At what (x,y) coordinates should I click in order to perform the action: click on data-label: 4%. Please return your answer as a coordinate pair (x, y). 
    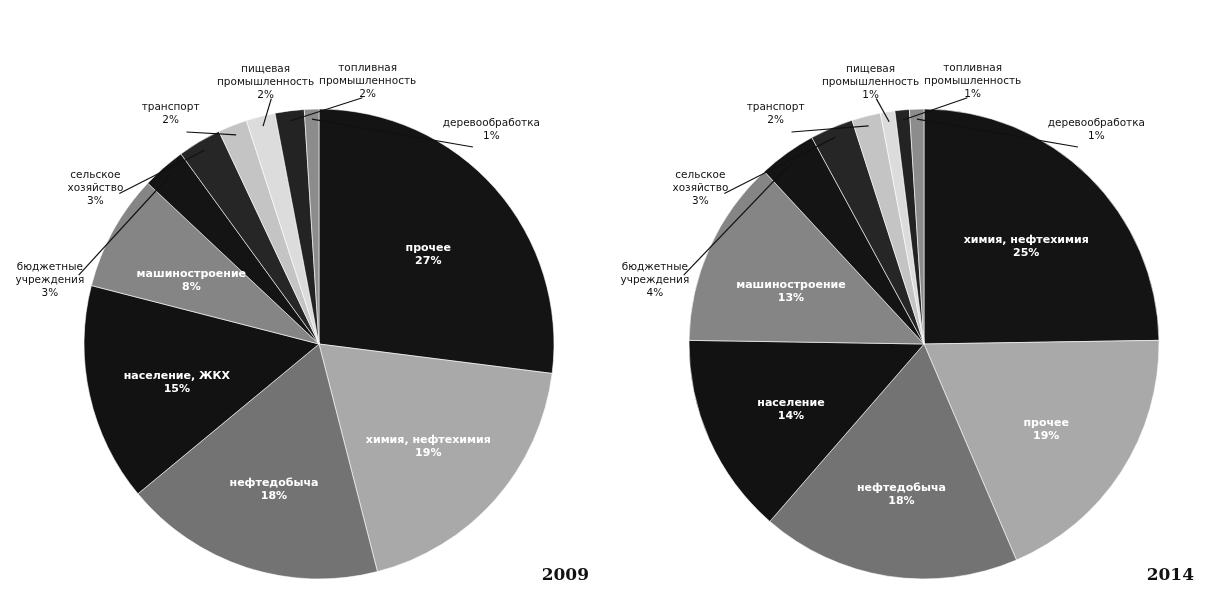
    Looking at the image, I should click on (655, 291).